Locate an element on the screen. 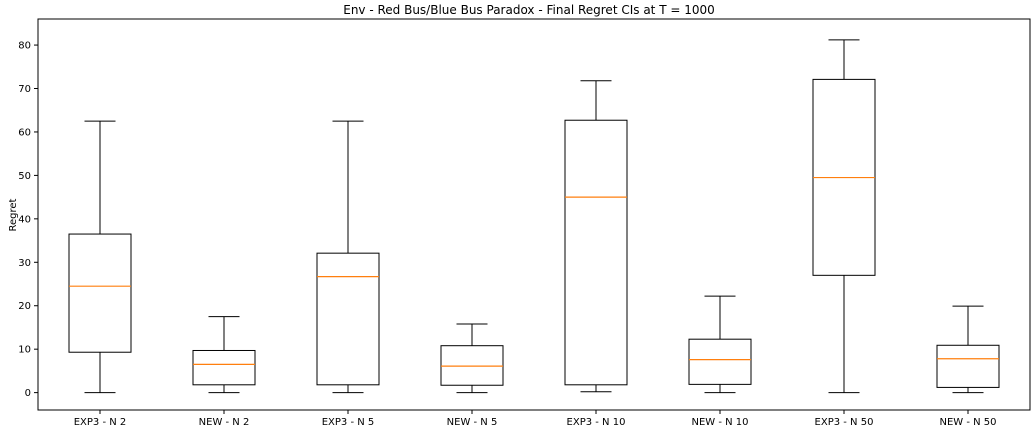  x-tick-label: NEW - N 10 is located at coordinates (719, 422).